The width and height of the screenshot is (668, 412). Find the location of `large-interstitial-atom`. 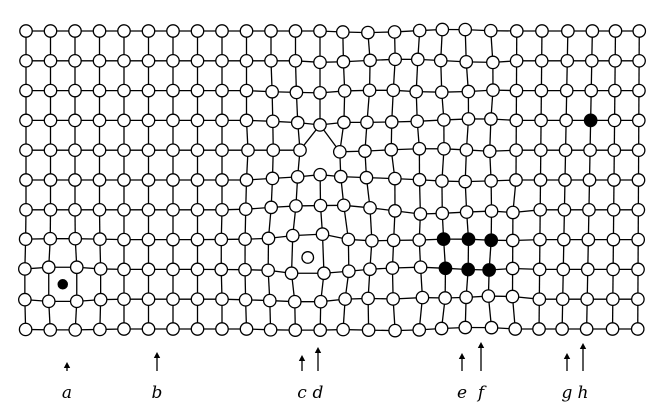

large-interstitial-atom is located at coordinates (308, 257).